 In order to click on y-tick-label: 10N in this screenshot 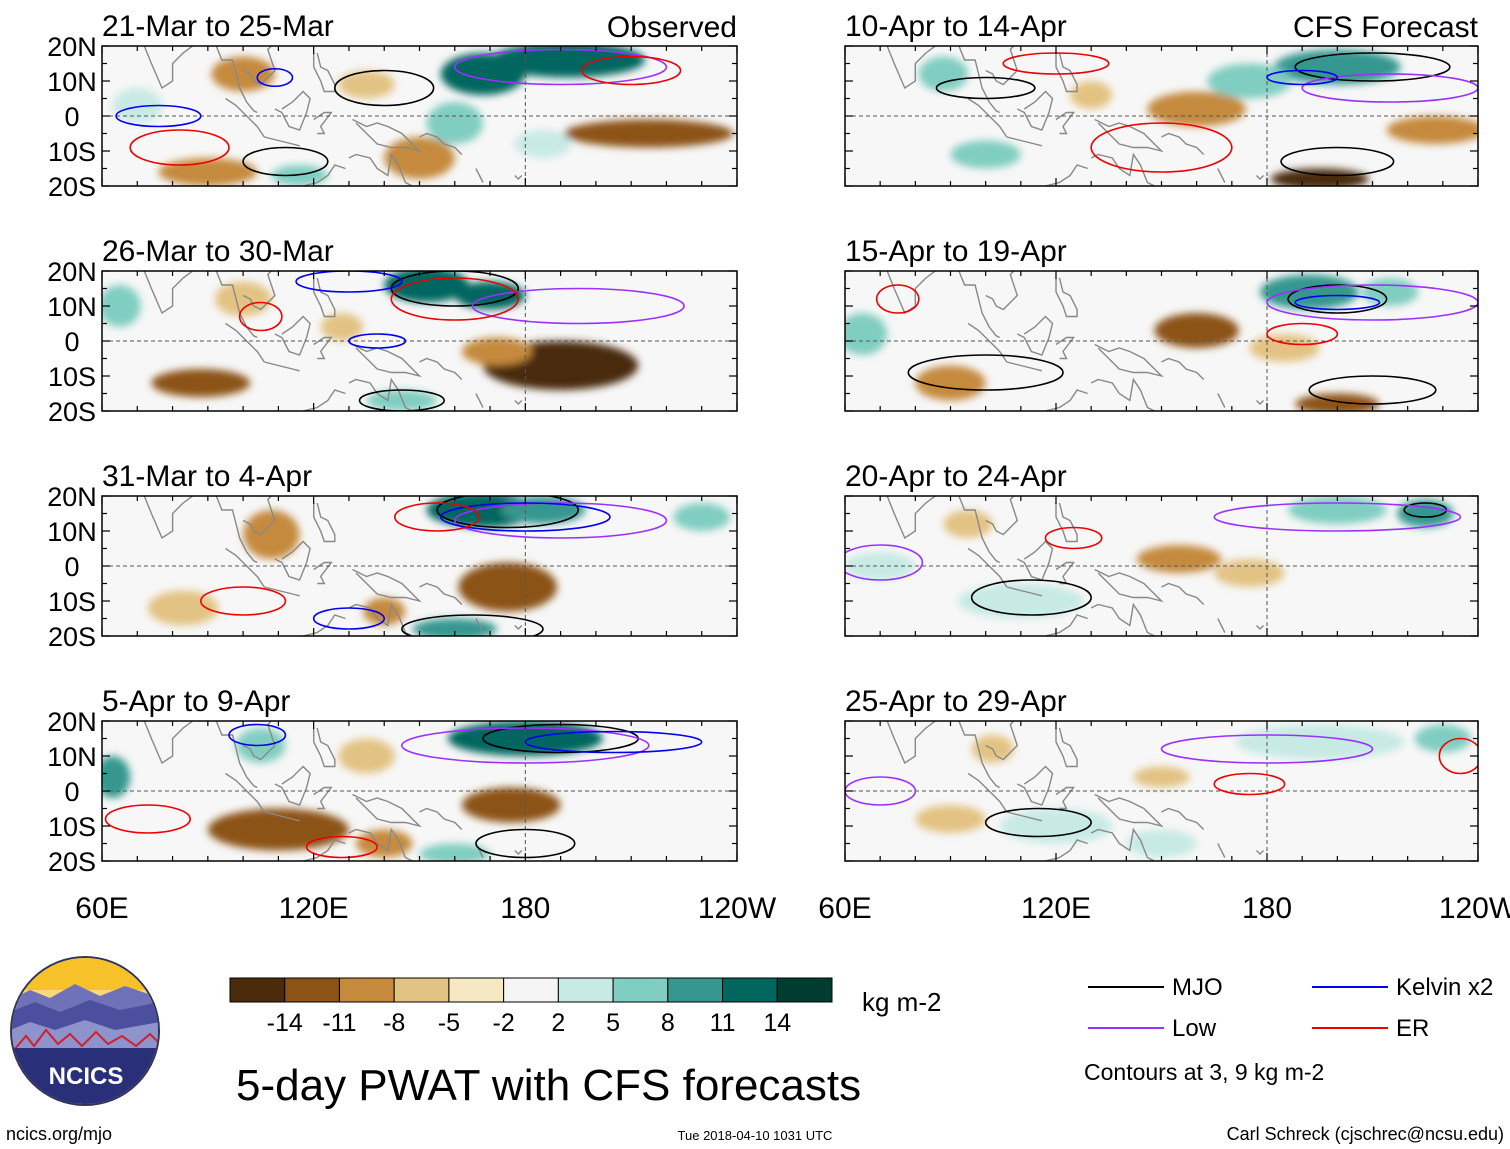, I will do `click(72, 757)`.